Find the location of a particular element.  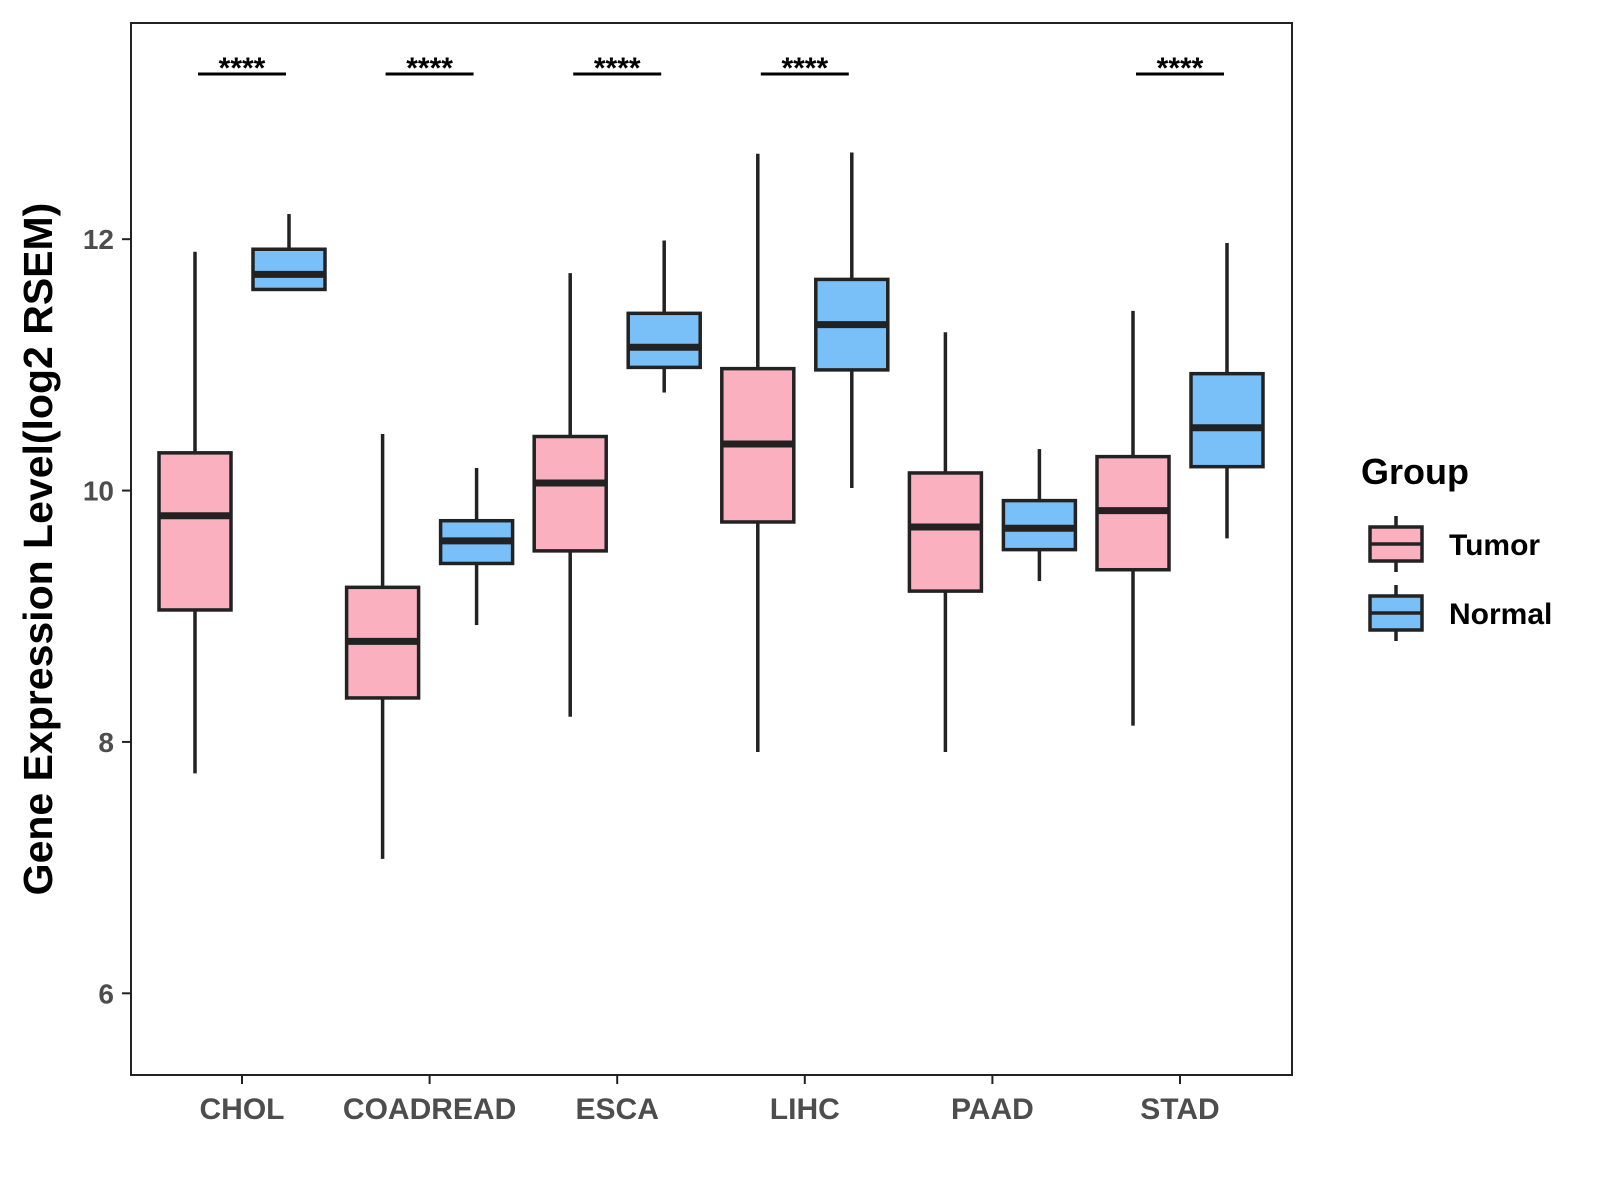

y-tick-label-8: 8 is located at coordinates (106, 742).